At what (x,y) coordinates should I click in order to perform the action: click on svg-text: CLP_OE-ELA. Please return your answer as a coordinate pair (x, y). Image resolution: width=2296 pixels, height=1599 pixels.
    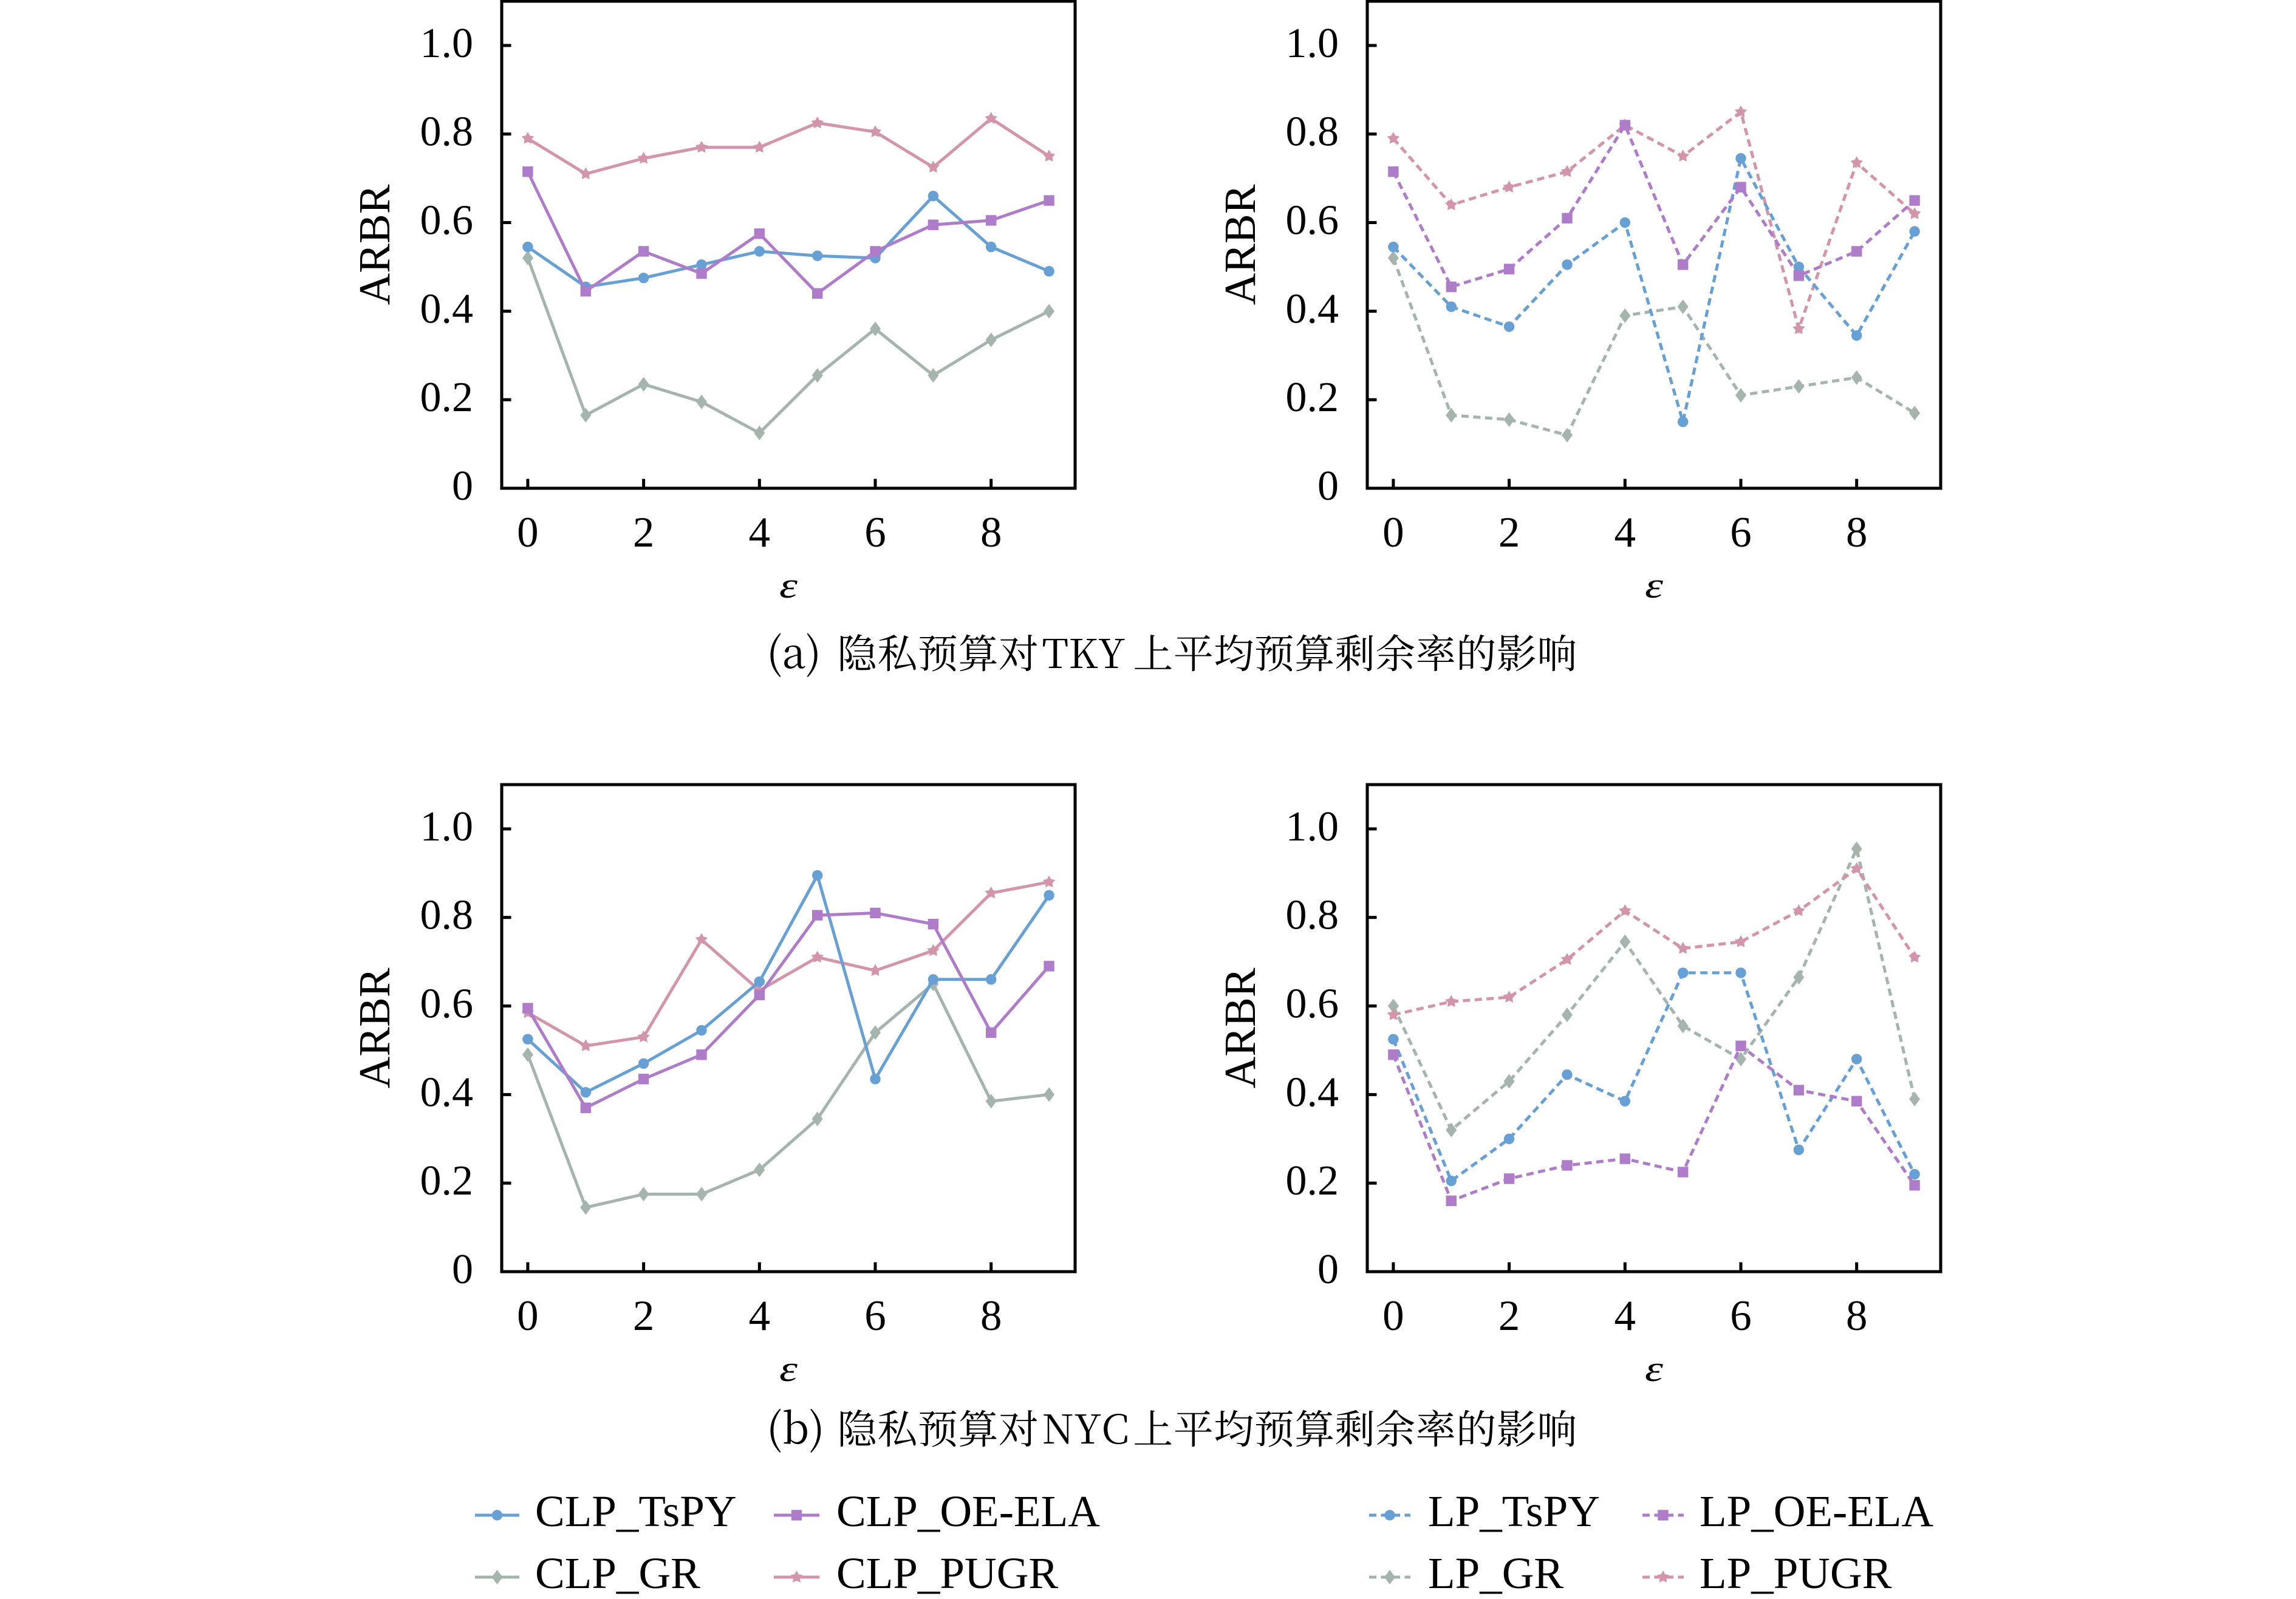
    Looking at the image, I should click on (968, 1511).